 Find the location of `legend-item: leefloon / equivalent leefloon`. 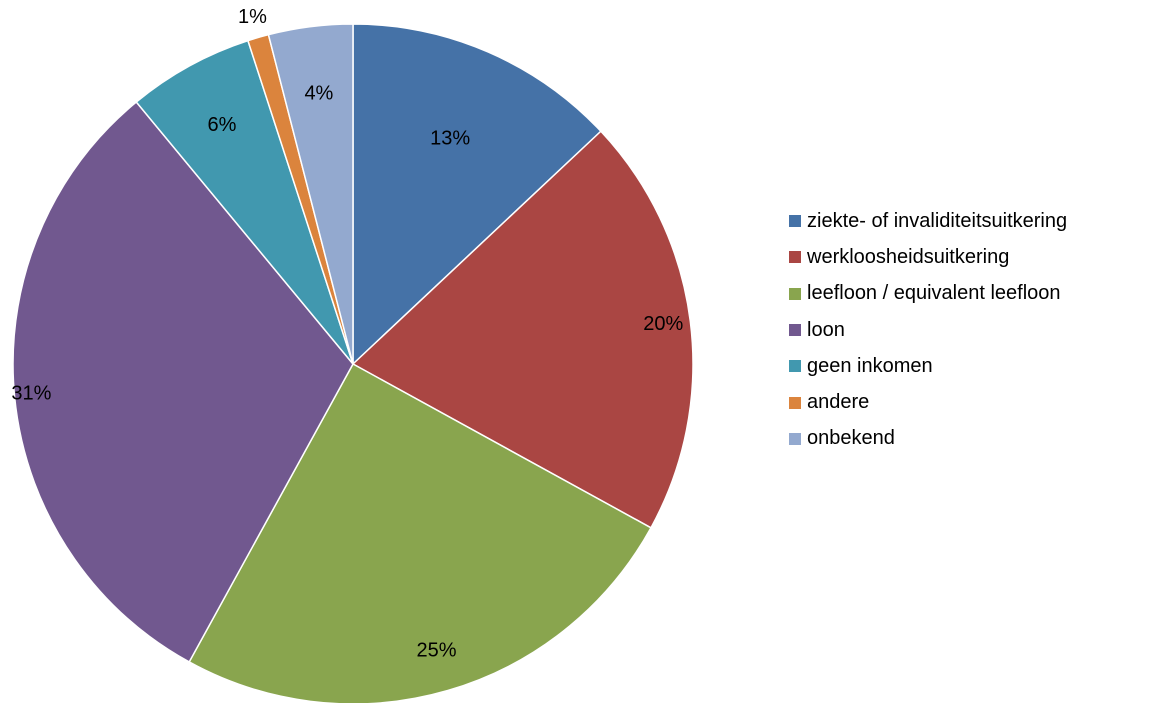

legend-item: leefloon / equivalent leefloon is located at coordinates (928, 294).